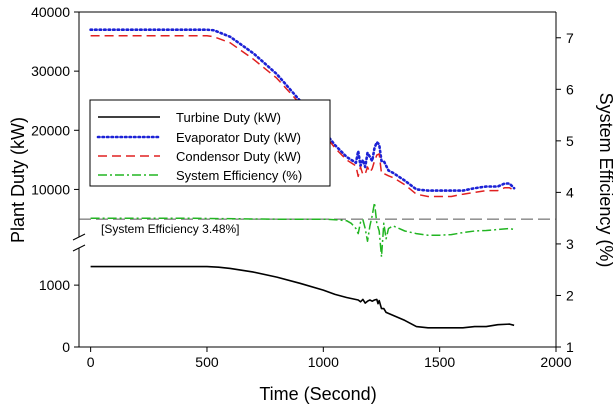  Describe the element at coordinates (570, 347) in the screenshot. I see `y-right-tick-label: 1` at that location.